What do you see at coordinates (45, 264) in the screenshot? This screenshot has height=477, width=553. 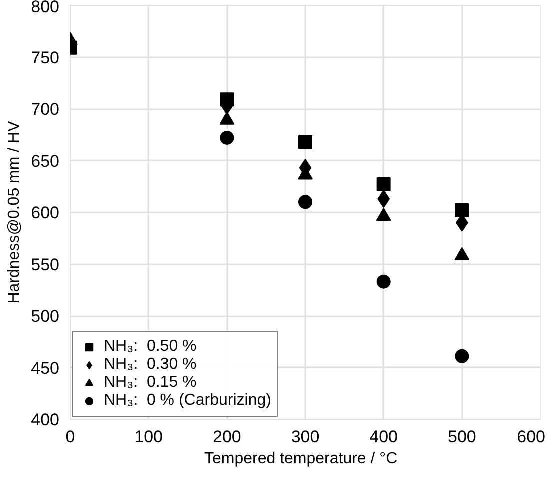 I see `y-tick-label: 550` at bounding box center [45, 264].